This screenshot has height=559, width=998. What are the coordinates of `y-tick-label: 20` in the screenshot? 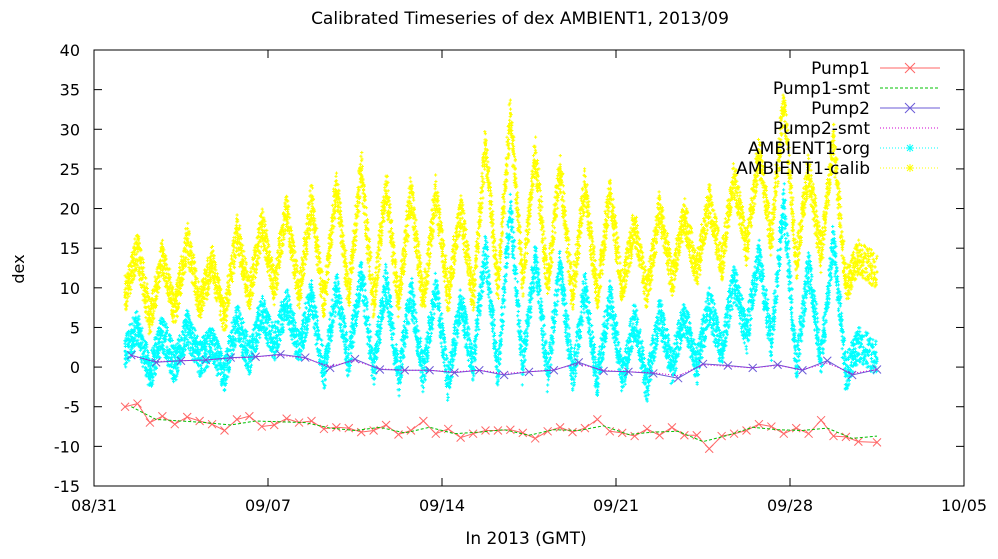 It's located at (70, 209).